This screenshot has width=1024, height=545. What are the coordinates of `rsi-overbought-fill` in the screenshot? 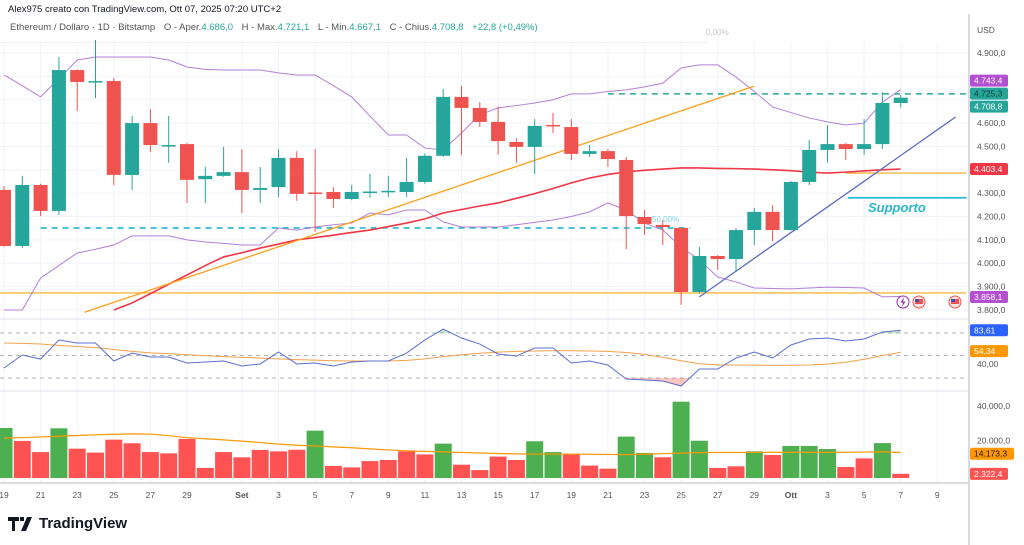 It's located at (452, 331).